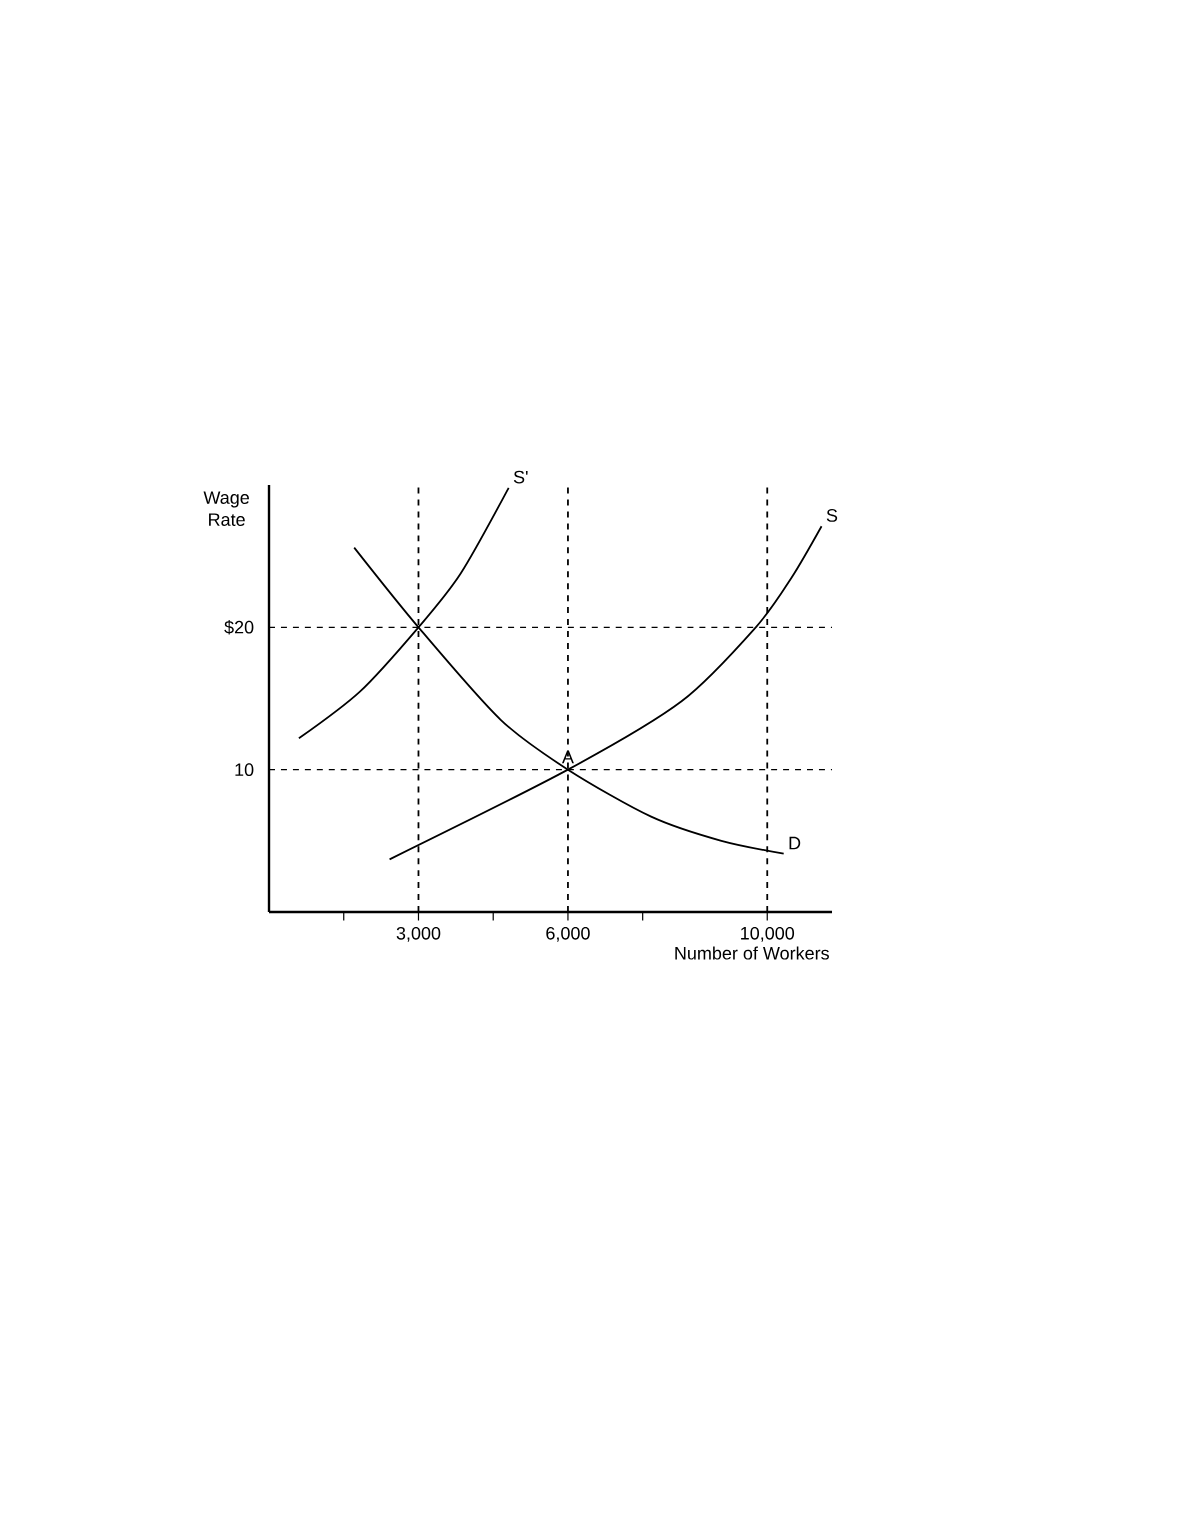 Image resolution: width=1180 pixels, height=1527 pixels. What do you see at coordinates (567, 757) in the screenshot?
I see `annotation: A` at bounding box center [567, 757].